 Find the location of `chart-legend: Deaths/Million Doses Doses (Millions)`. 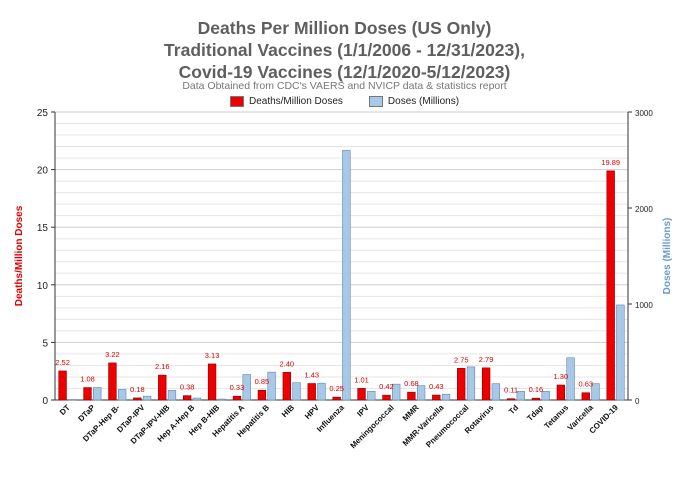

chart-legend: Deaths/Million Doses Doses (Millions) is located at coordinates (344, 101).